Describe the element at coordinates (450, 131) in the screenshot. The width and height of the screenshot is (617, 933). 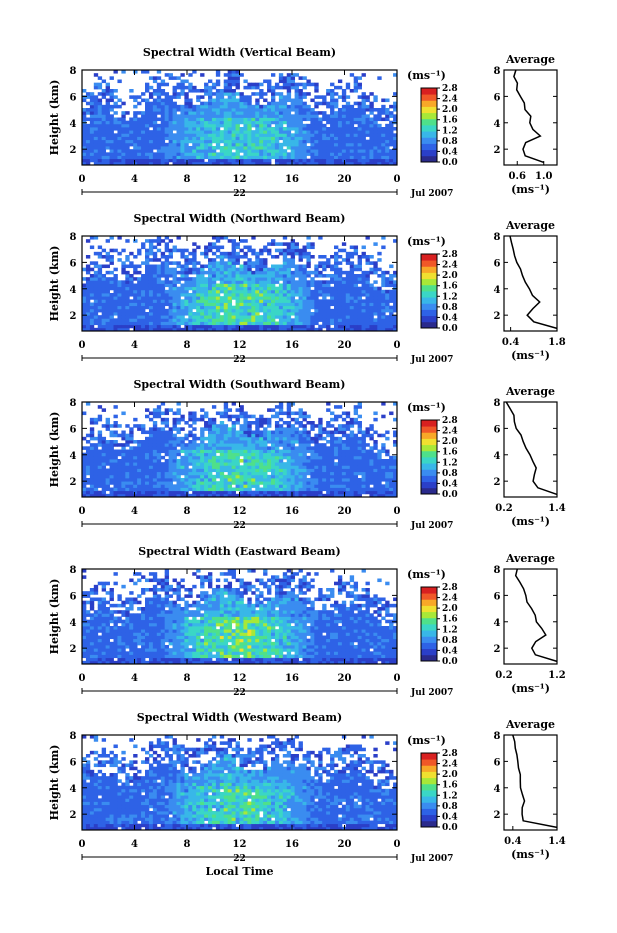
I see `colorbar-tick-label: 1.2` at that location.